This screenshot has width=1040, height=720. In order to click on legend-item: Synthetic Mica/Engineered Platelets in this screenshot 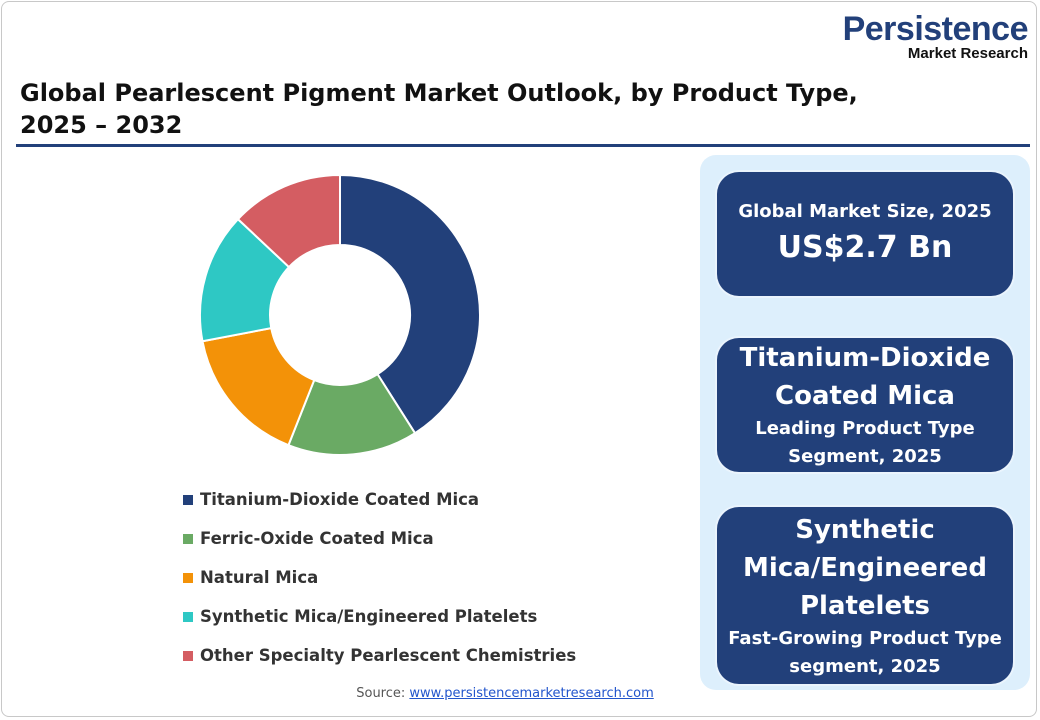, I will do `click(379, 616)`.